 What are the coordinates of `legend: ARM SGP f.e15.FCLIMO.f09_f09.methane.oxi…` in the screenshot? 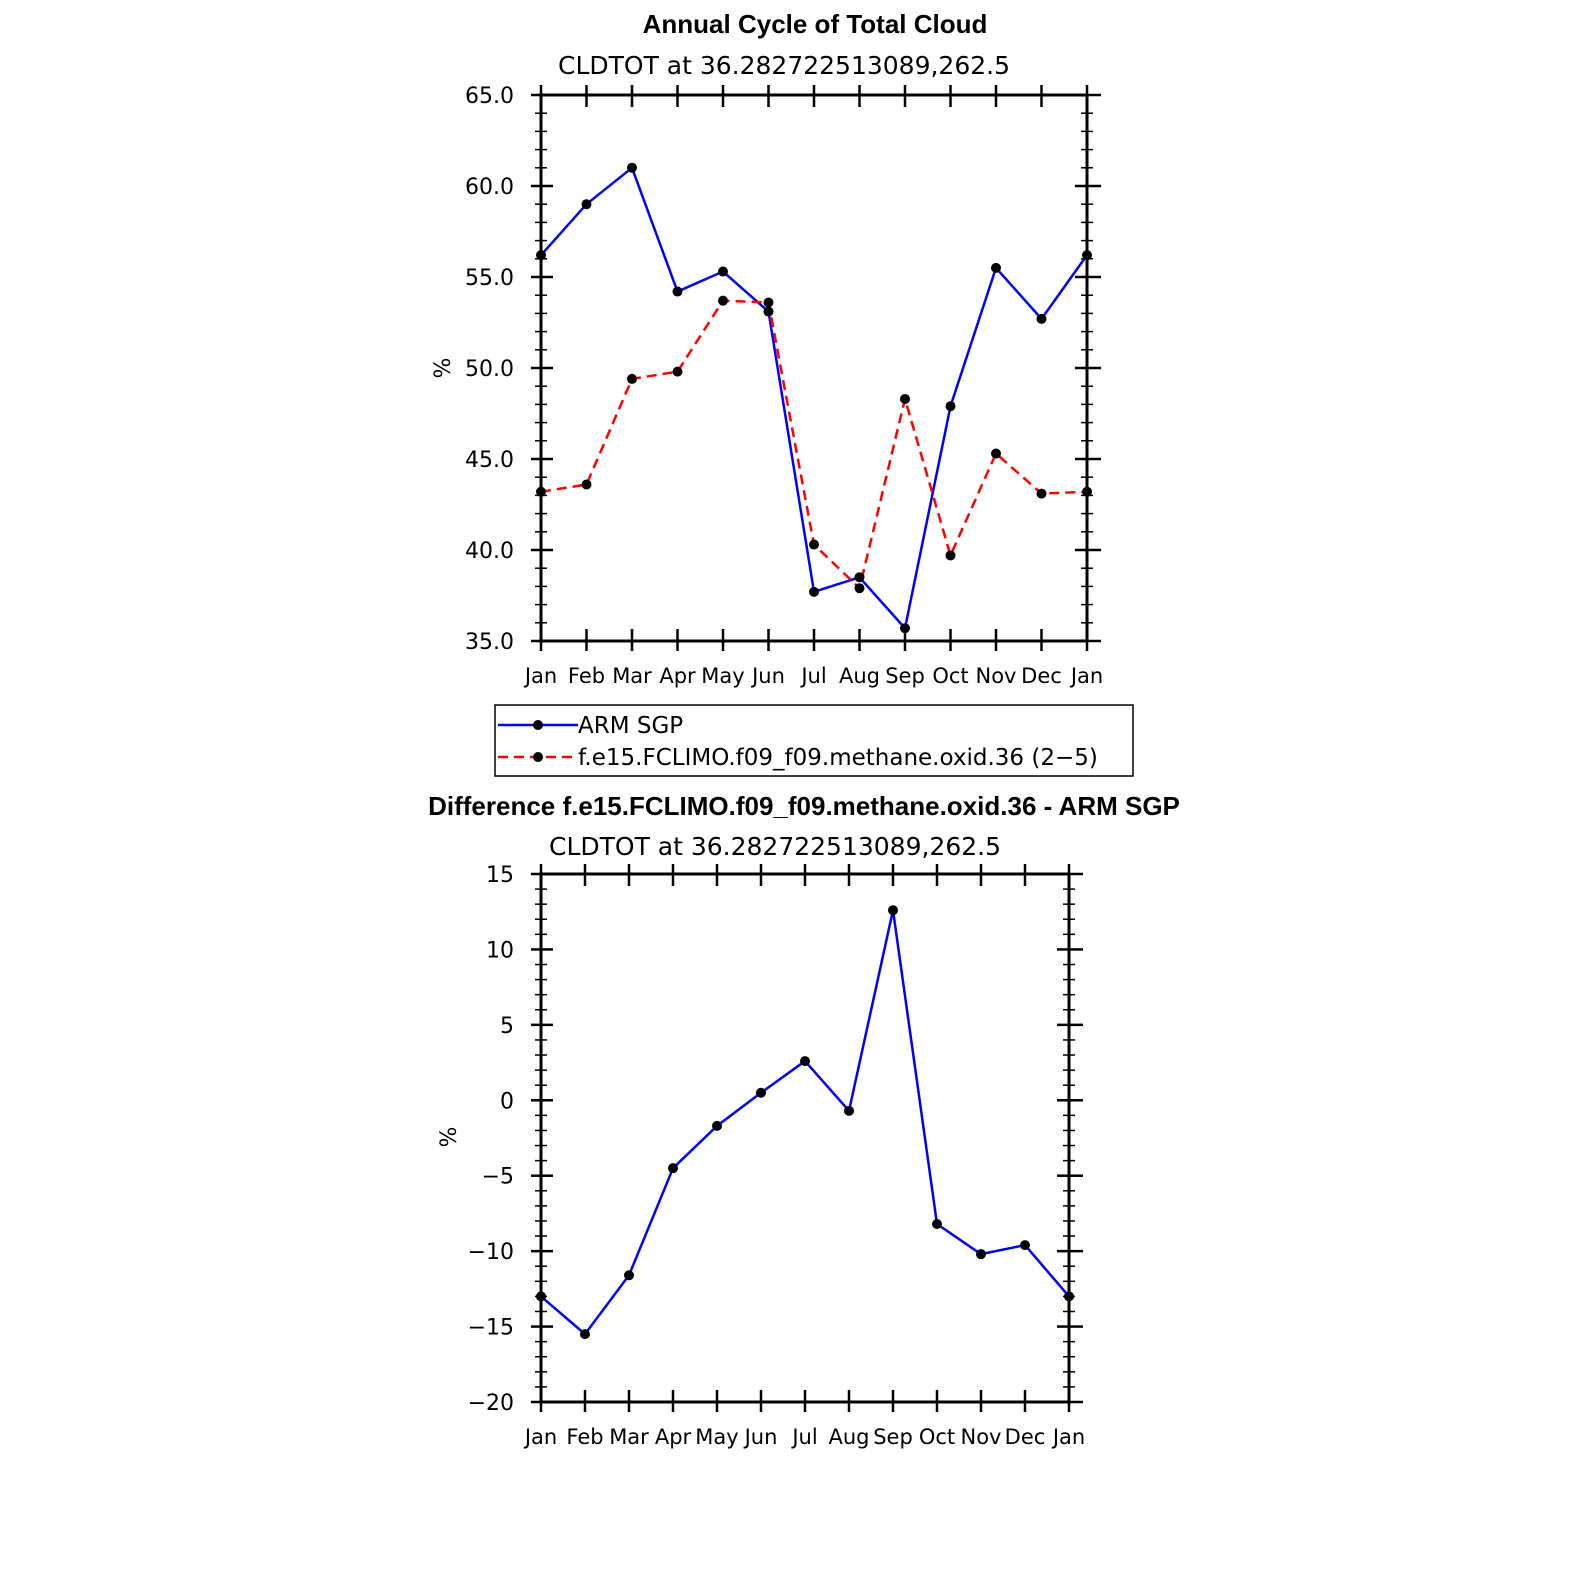 It's located at (814, 740).